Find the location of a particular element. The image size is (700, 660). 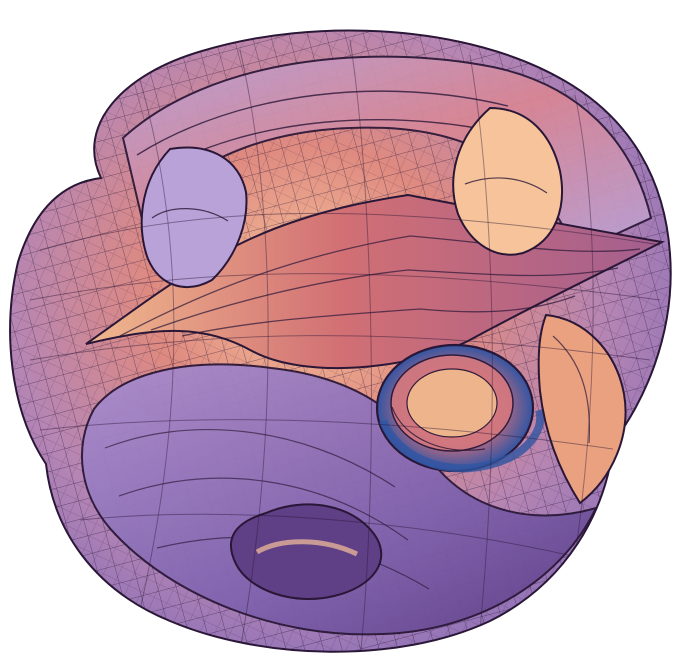

surface-right-opening is located at coordinates (508, 181).